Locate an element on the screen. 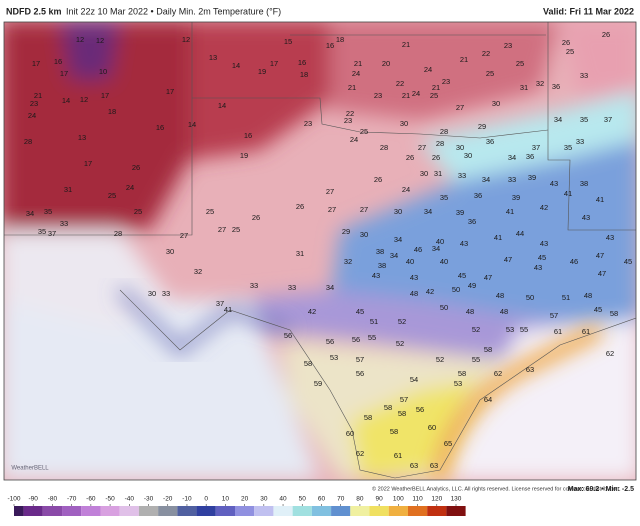 This screenshot has width=640, height=526. temperature-label: 35 is located at coordinates (568, 147).